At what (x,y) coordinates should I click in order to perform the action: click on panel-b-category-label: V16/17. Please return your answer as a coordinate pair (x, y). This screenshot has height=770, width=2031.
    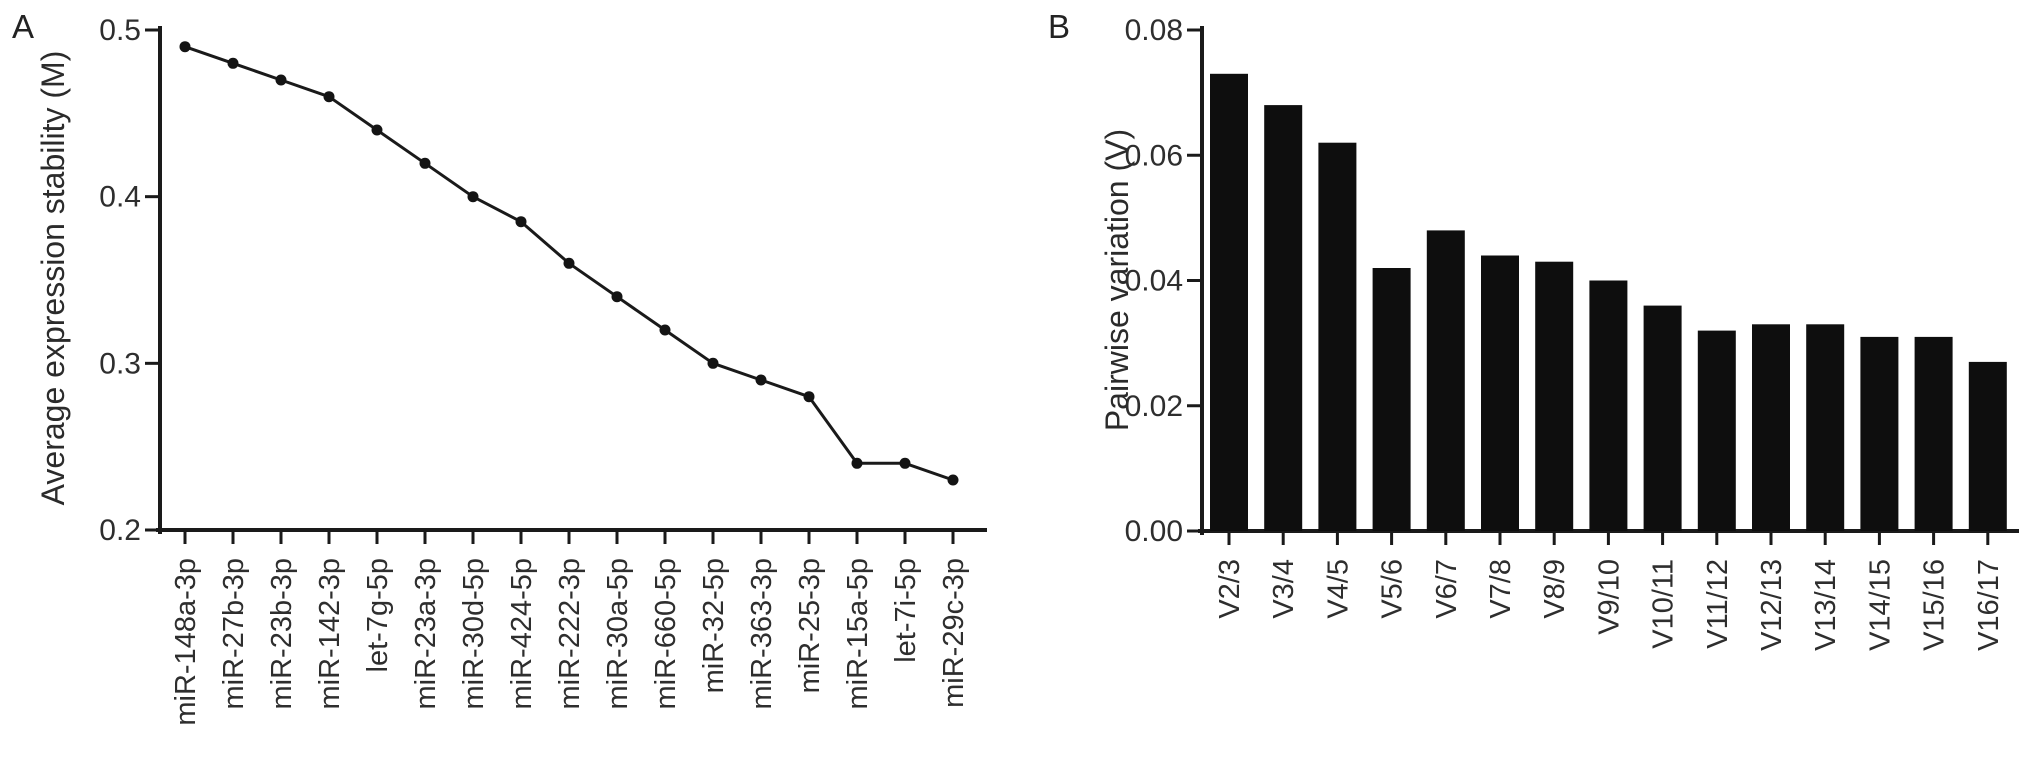
    Looking at the image, I should click on (1989, 605).